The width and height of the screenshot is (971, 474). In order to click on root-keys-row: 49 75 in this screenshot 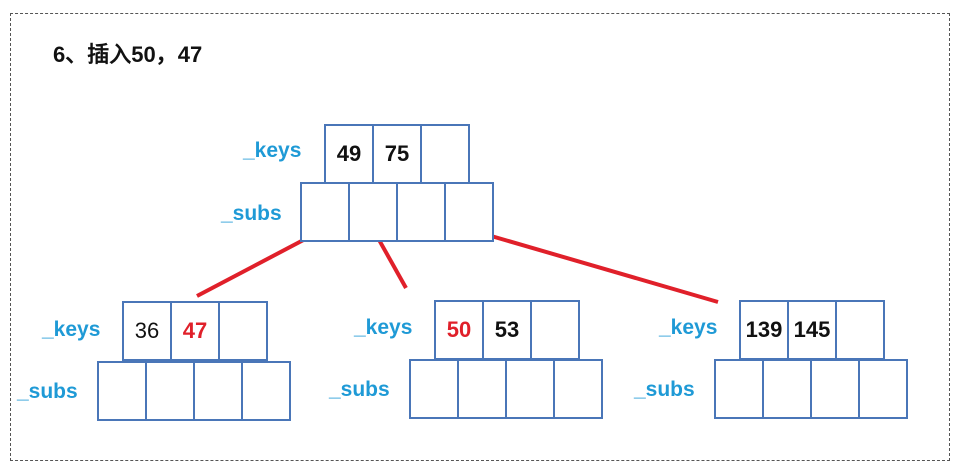, I will do `click(397, 154)`.